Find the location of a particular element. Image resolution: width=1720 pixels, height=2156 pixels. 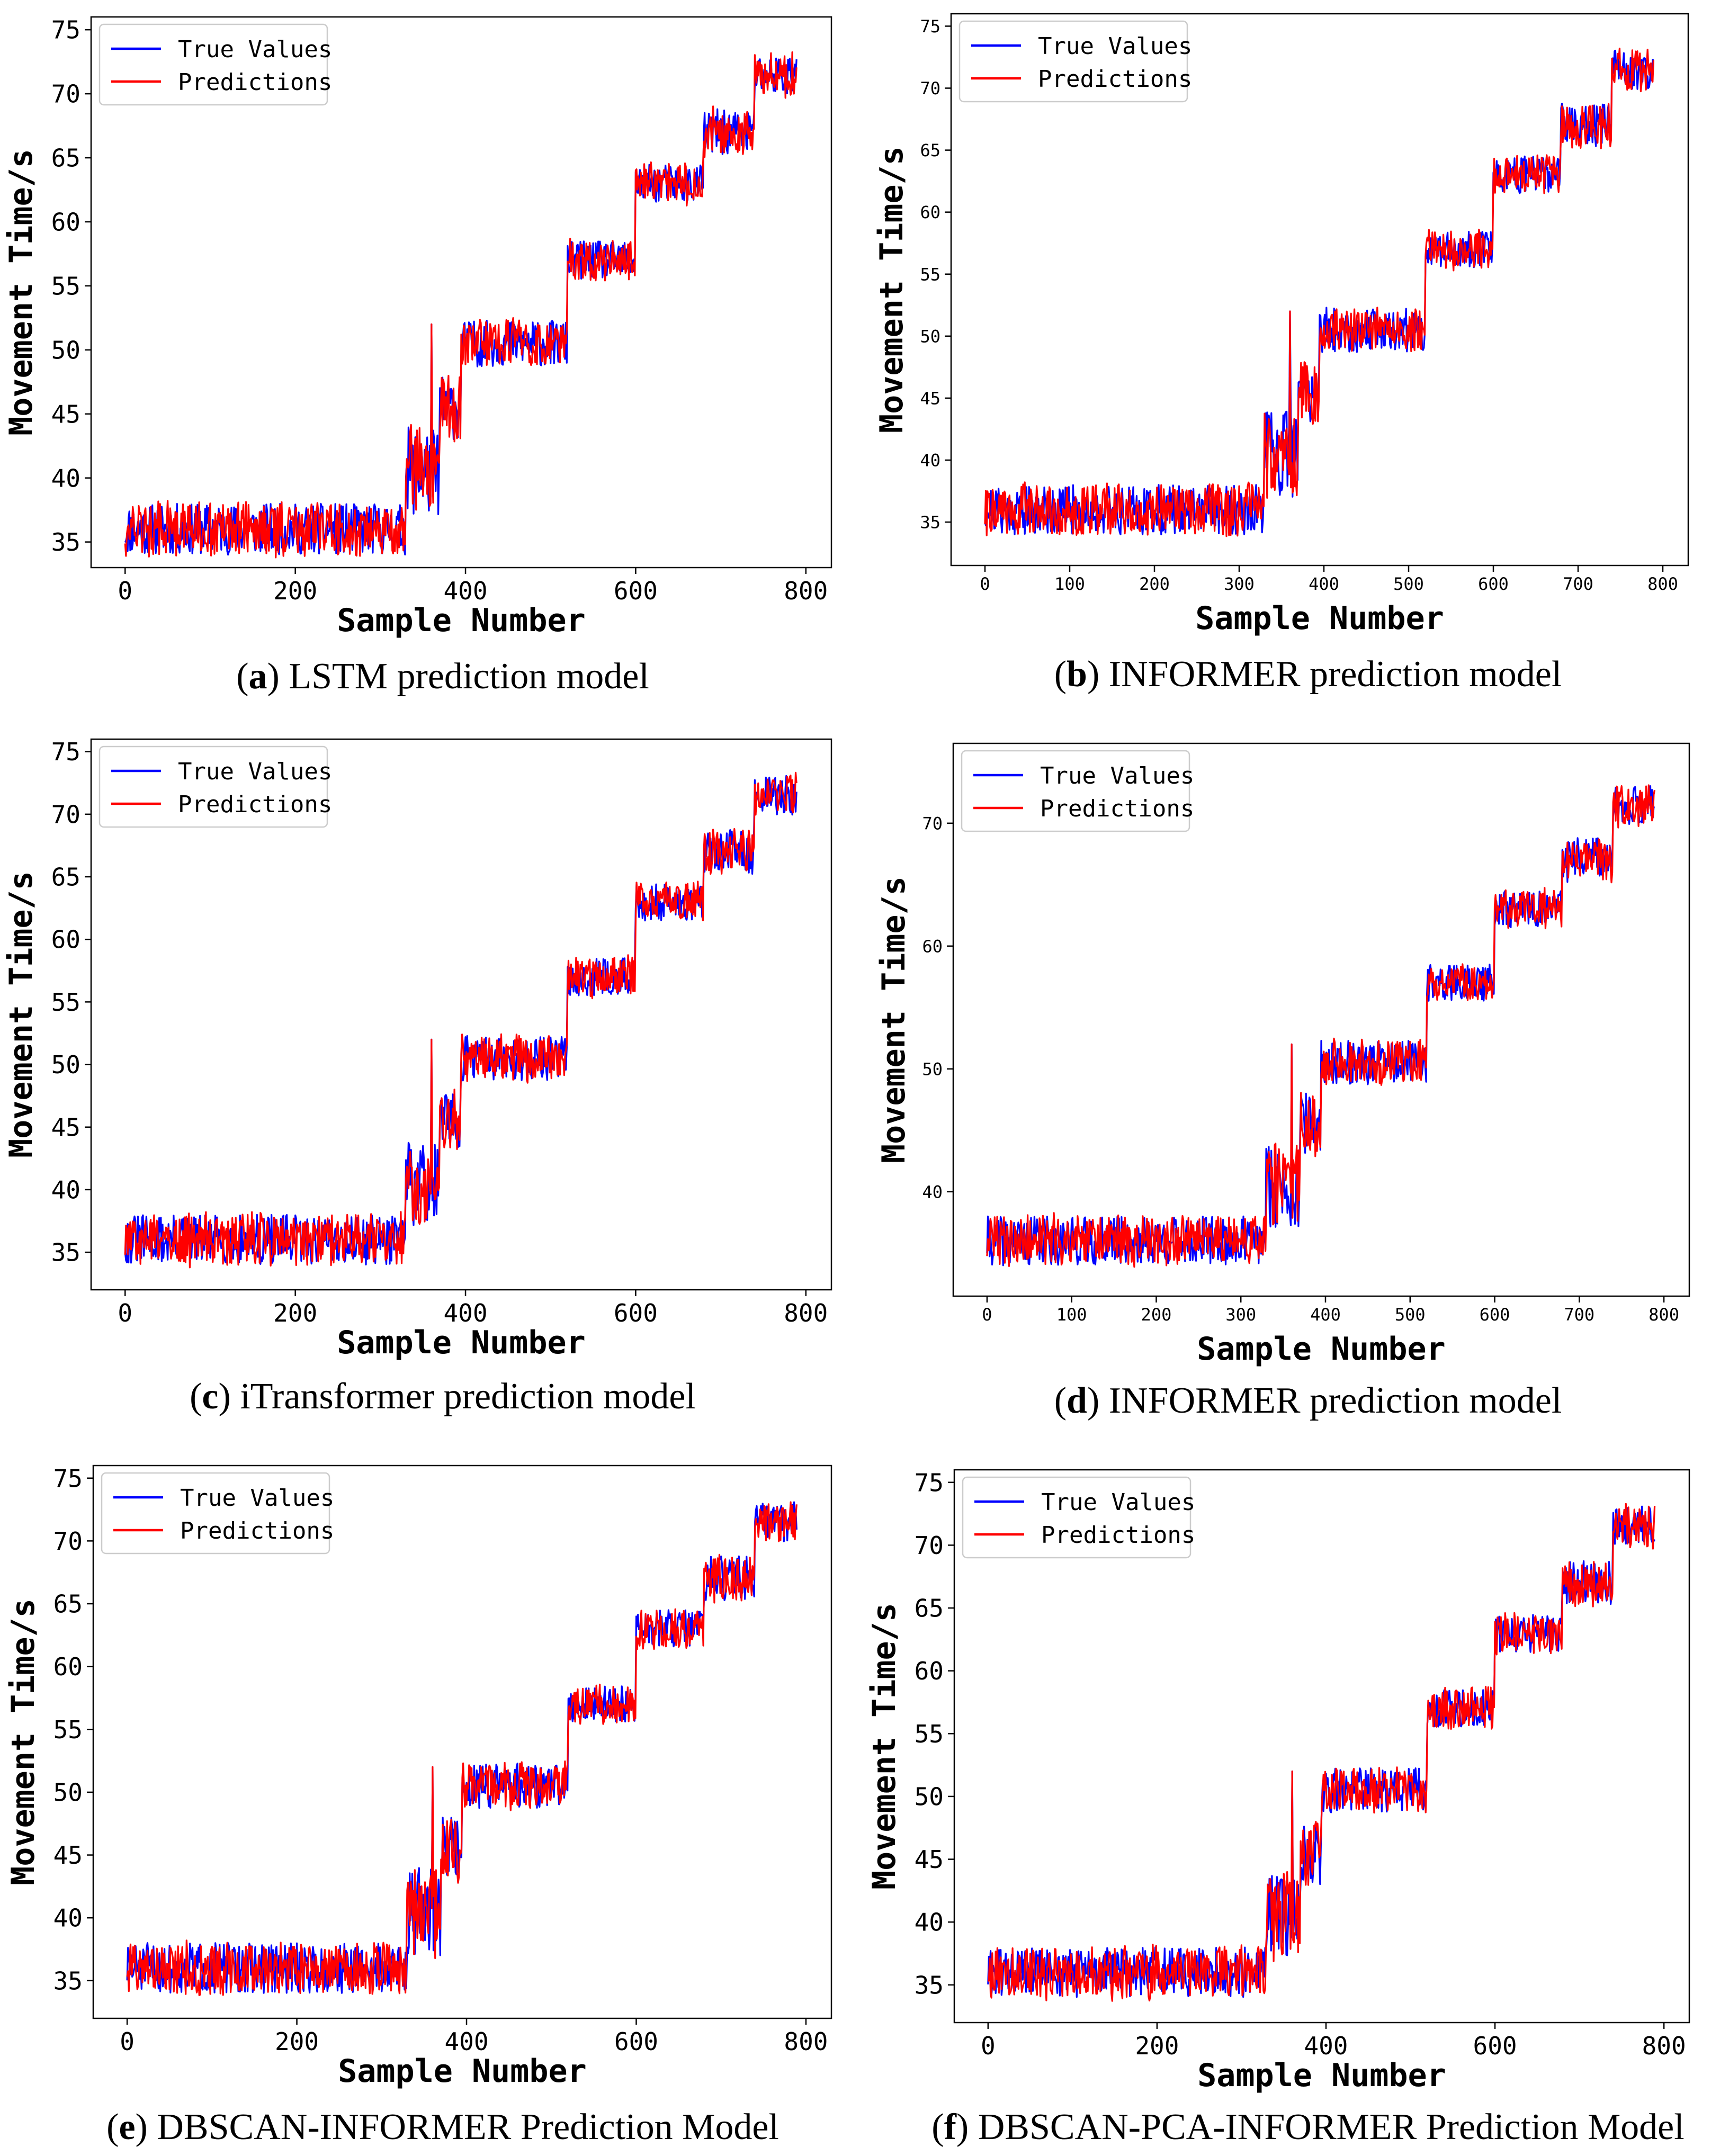

y-tick-label: 65 is located at coordinates (929, 1608).